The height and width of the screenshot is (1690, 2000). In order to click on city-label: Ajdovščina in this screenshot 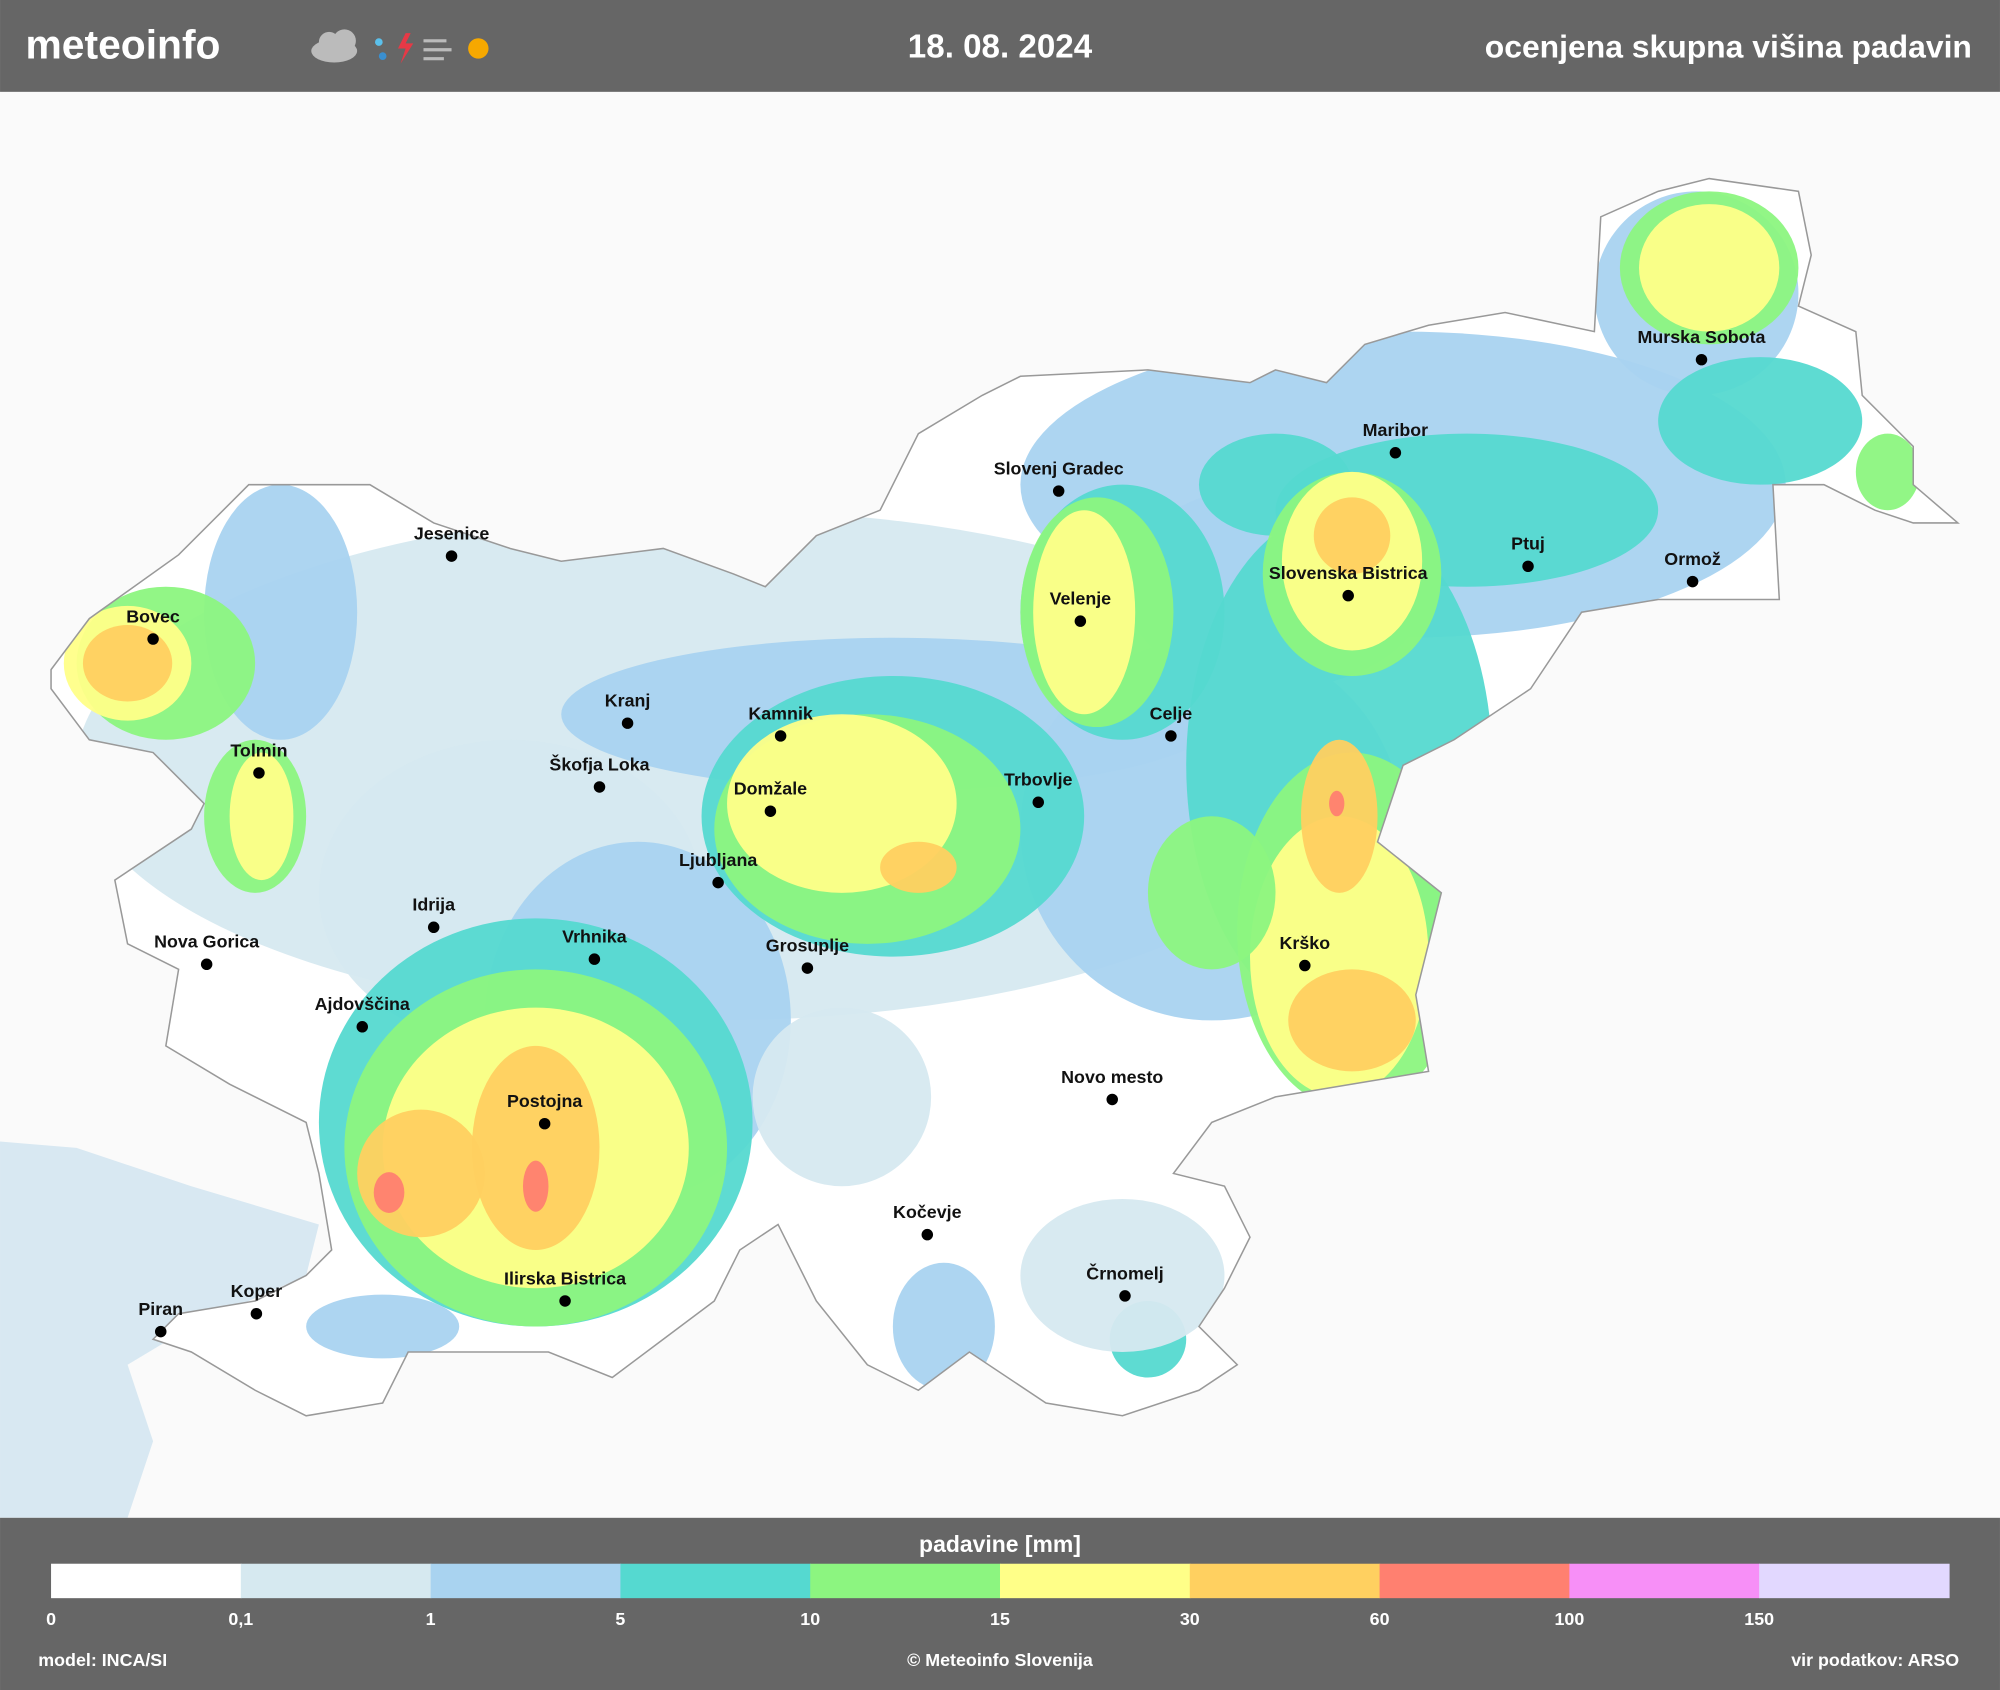, I will do `click(363, 1004)`.